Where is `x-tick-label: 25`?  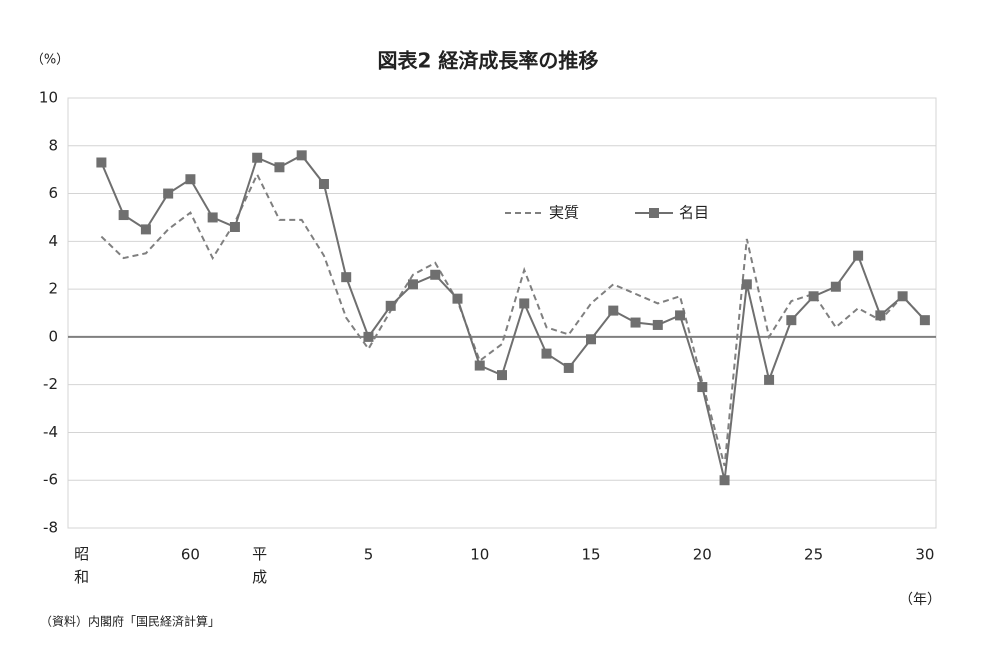 x-tick-label: 25 is located at coordinates (813, 555).